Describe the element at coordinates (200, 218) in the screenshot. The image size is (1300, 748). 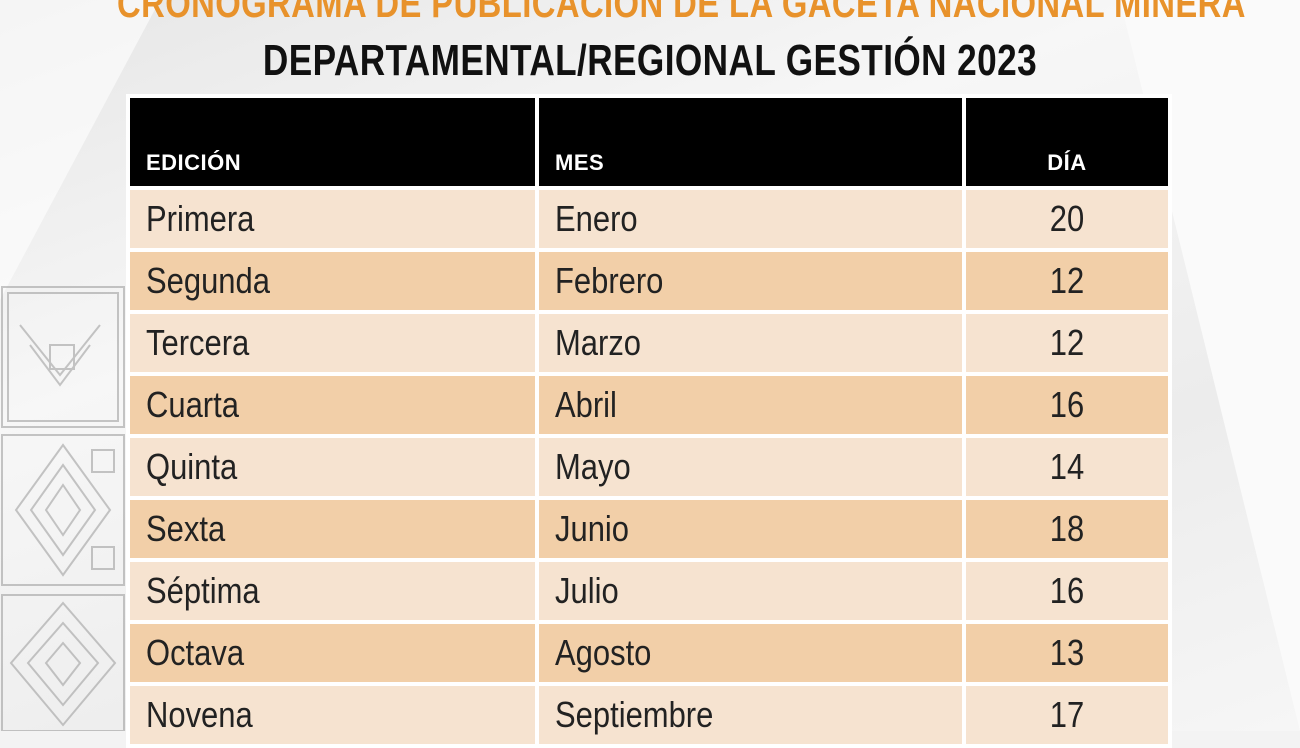
I see `edicion-text: Primera` at that location.